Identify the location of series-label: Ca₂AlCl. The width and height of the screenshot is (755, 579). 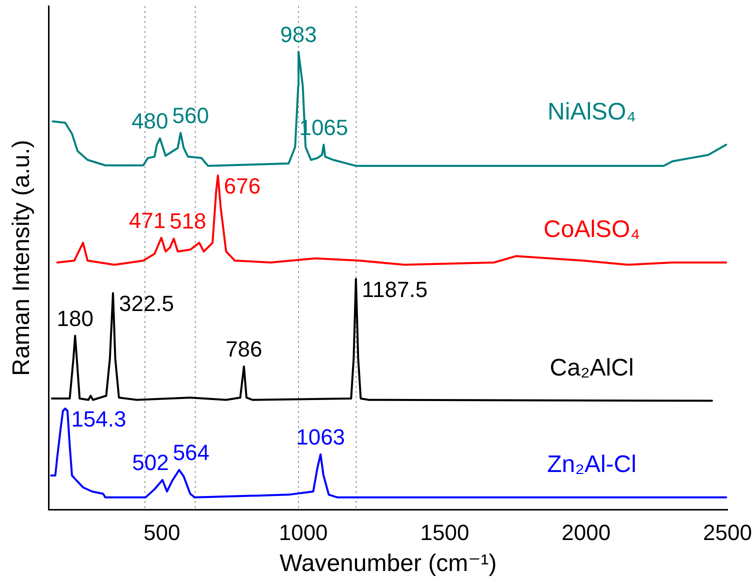
(592, 368).